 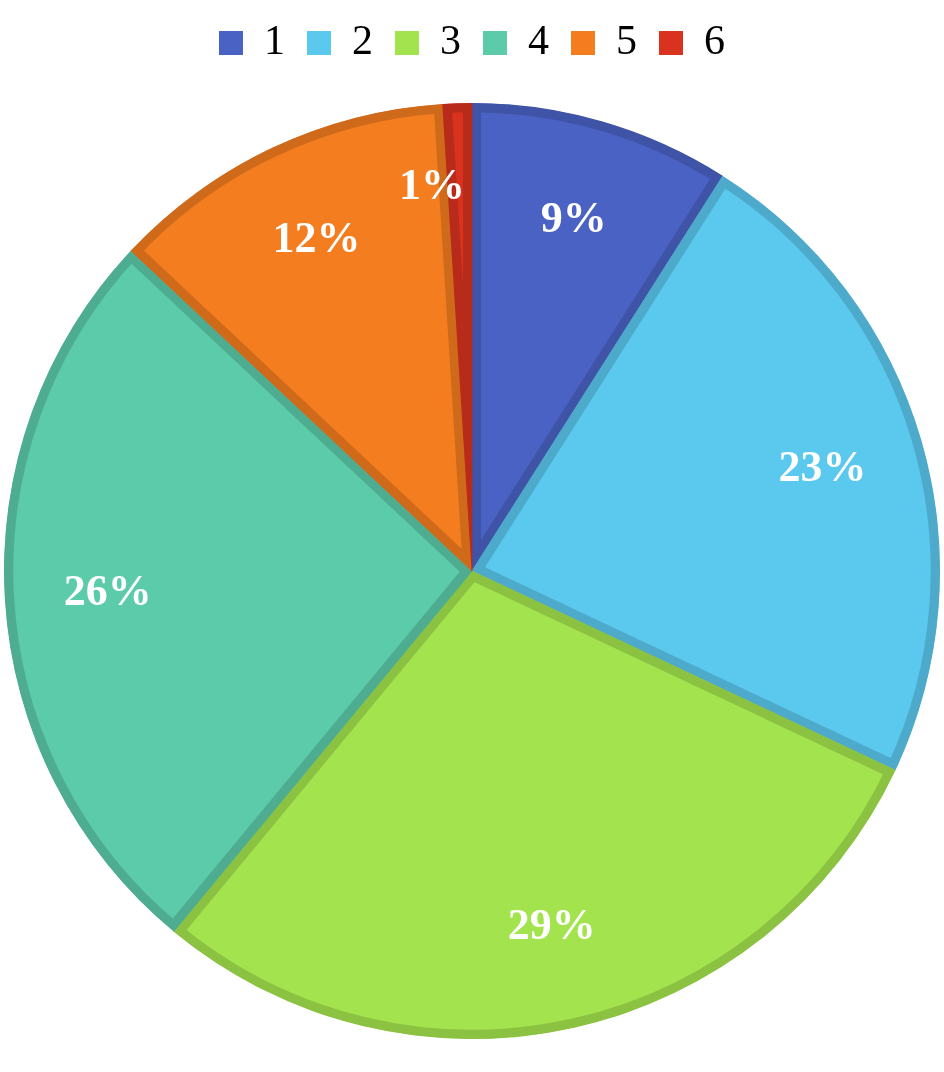 I want to click on legend-label: 3, so click(x=450, y=40).